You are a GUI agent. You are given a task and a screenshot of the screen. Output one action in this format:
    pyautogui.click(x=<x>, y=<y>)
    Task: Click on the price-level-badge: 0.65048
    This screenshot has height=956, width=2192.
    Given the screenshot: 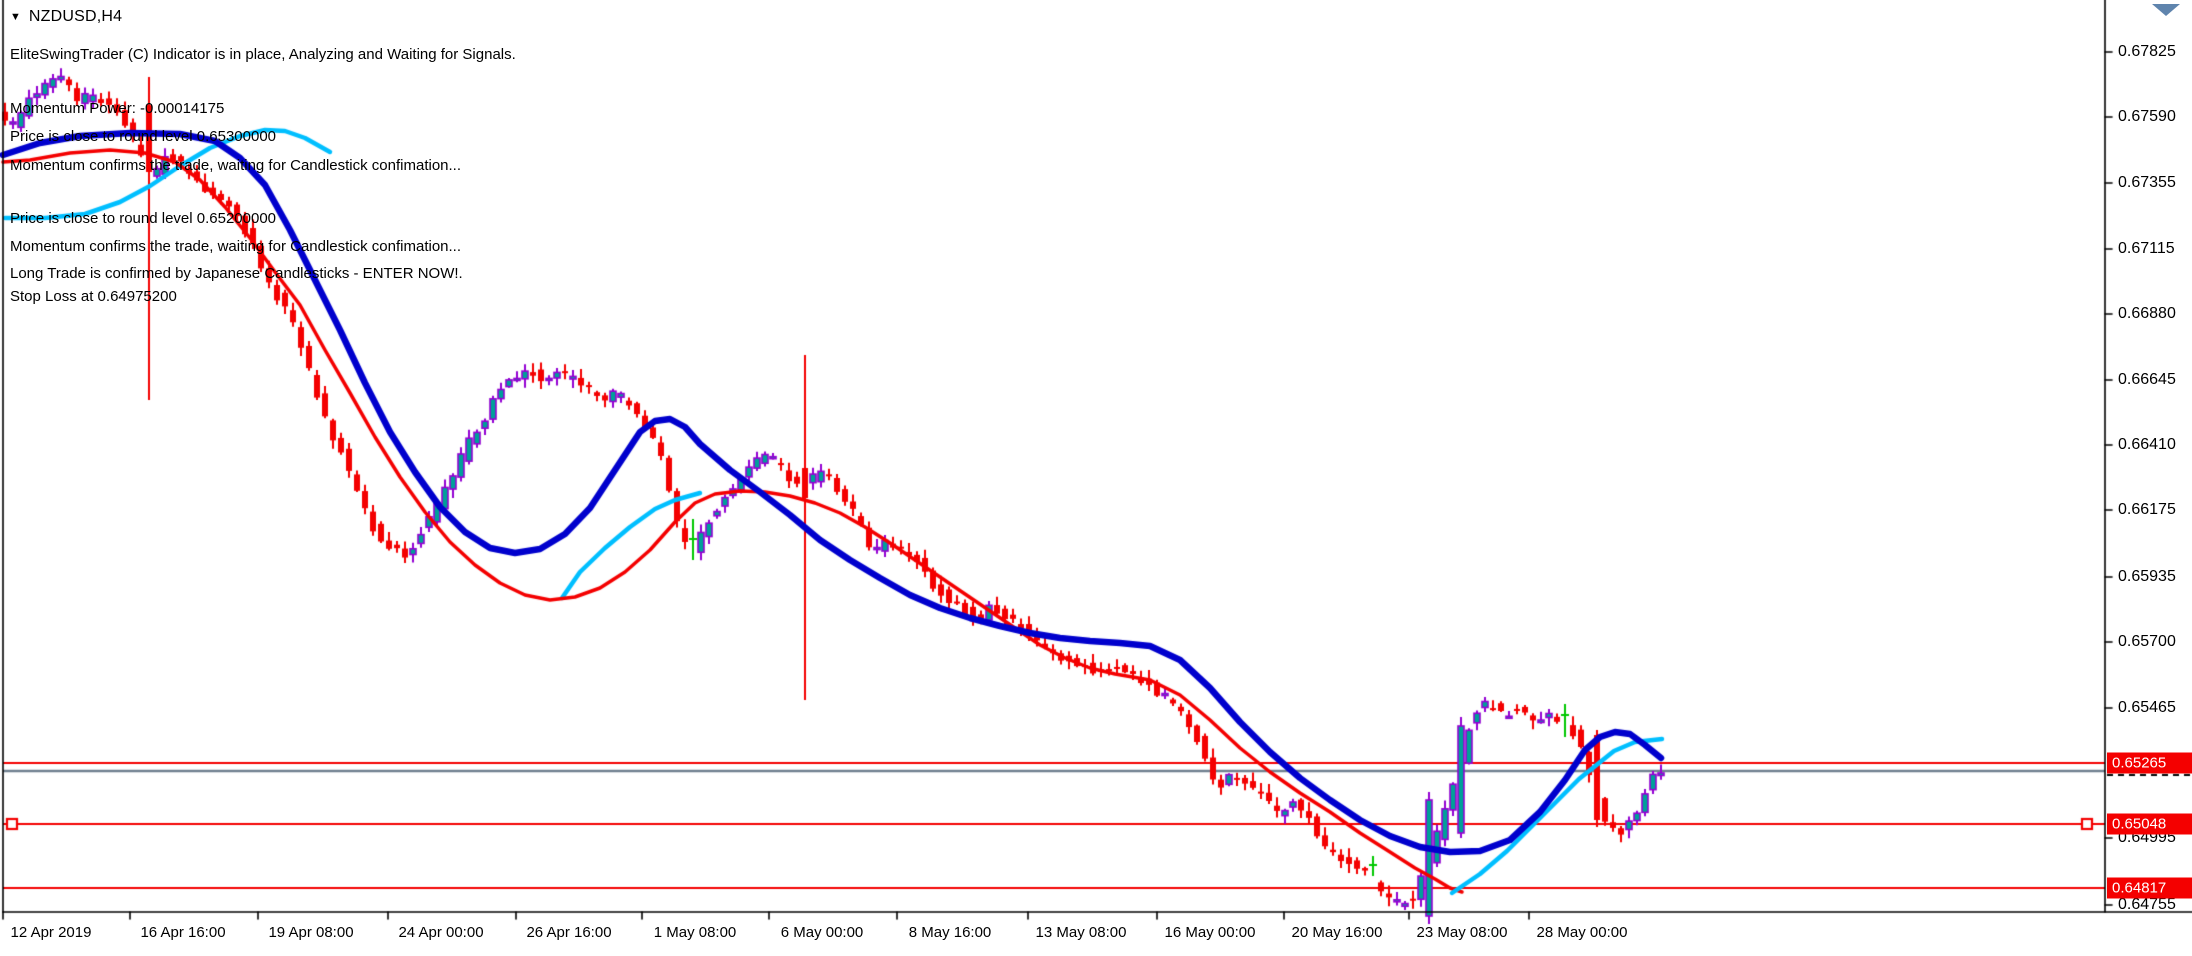 What is the action you would take?
    pyautogui.click(x=2149, y=824)
    